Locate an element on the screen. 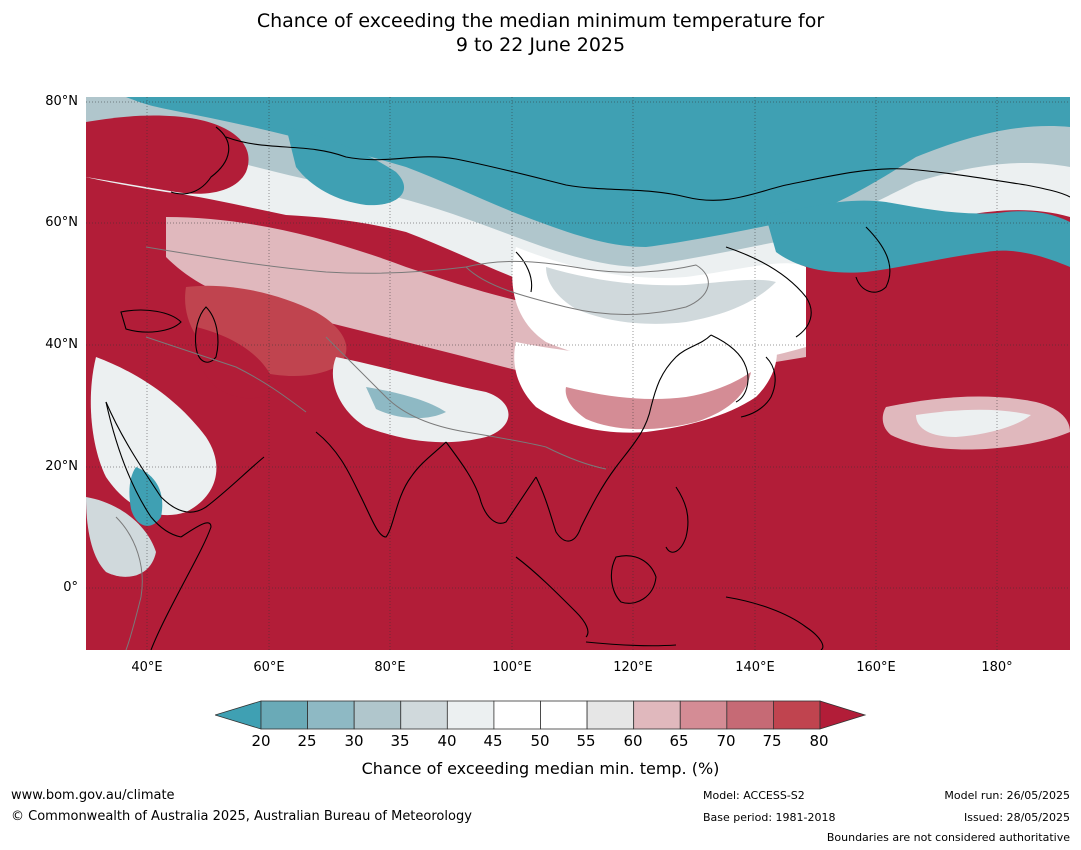  lat-label-60n: 60°N is located at coordinates (61, 222).